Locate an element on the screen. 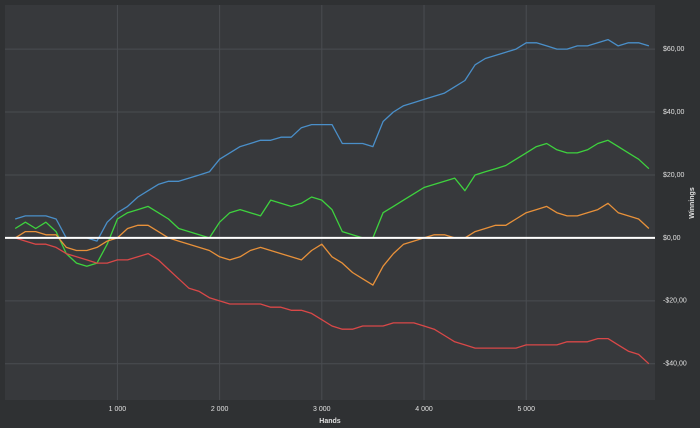  x-tick-label: 3 000 is located at coordinates (322, 409).